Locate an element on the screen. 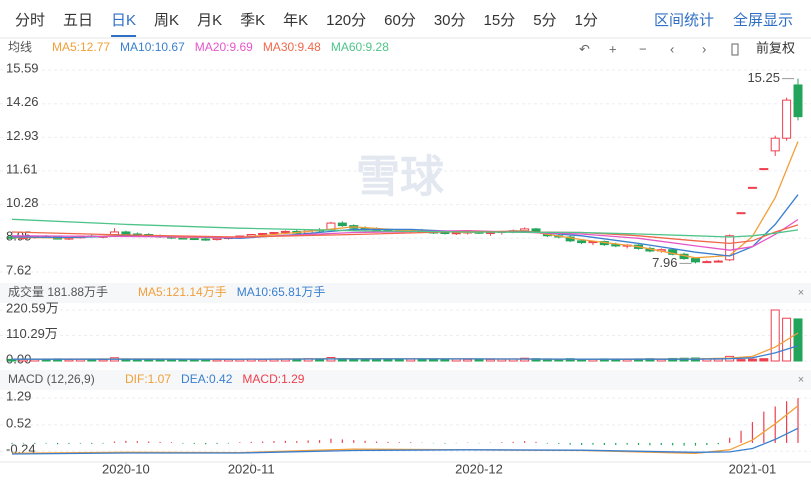  reset-icon: ↶ is located at coordinates (584, 48).